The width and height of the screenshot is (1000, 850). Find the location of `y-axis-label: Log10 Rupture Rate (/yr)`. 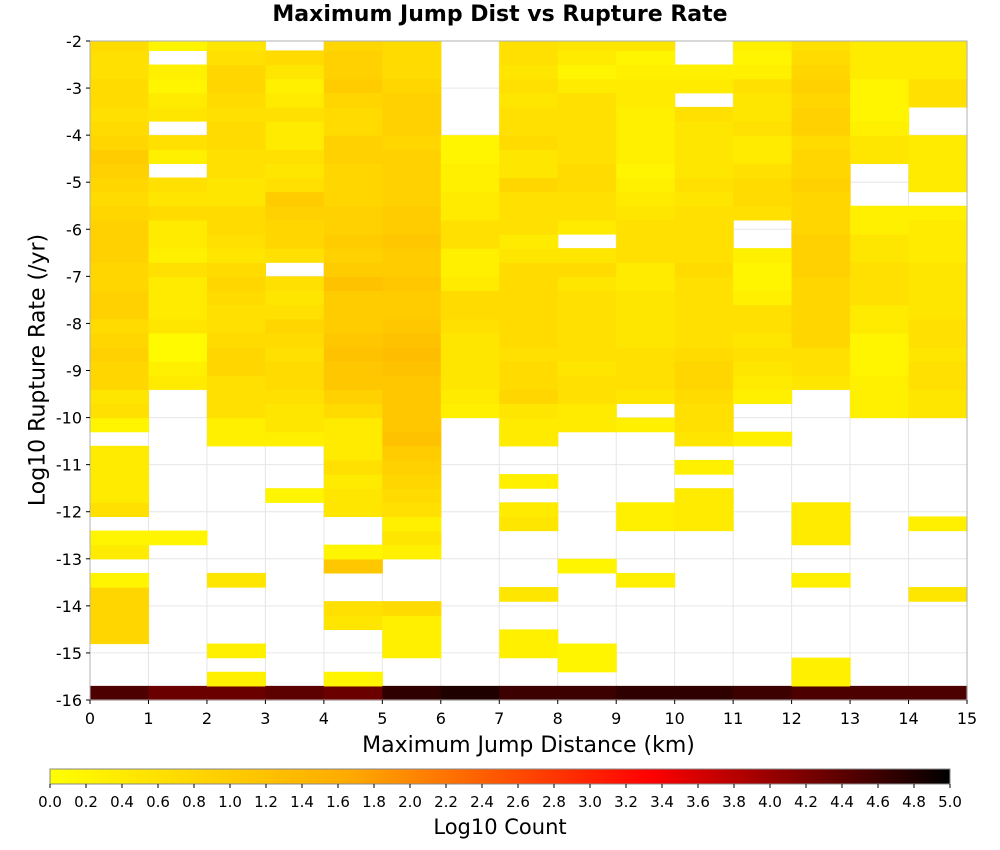

y-axis-label: Log10 Rupture Rate (/yr) is located at coordinates (38, 370).